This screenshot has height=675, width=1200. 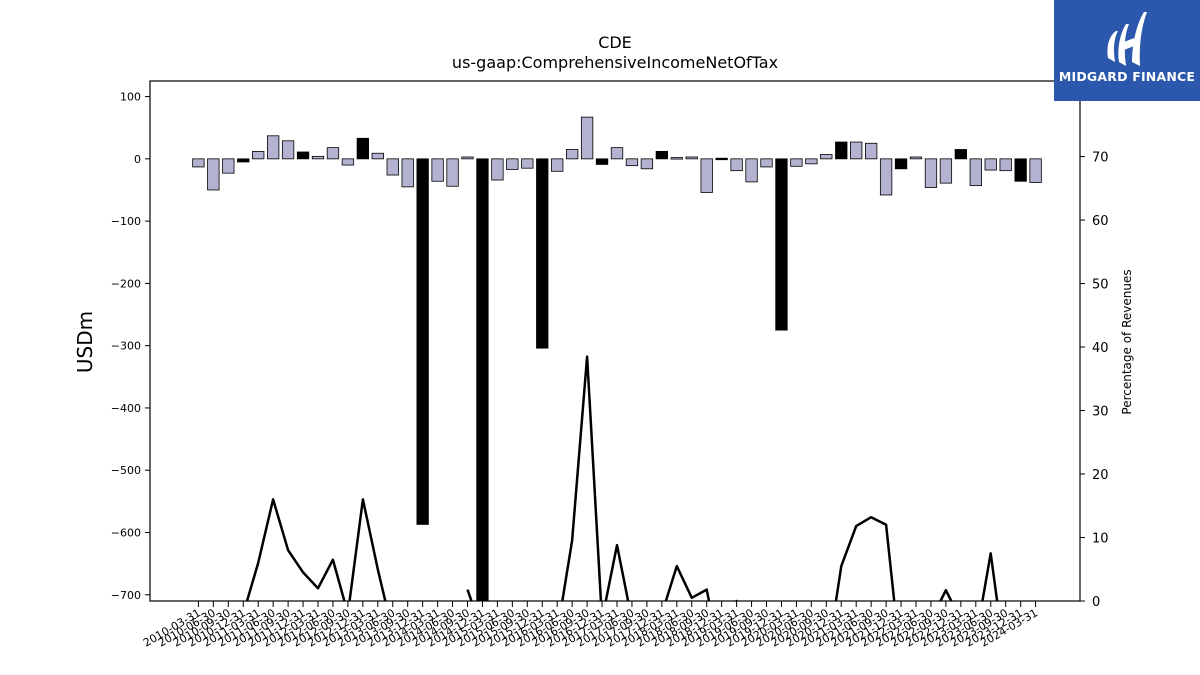 I want to click on y2-tick-label: 0, so click(x=1096, y=602).